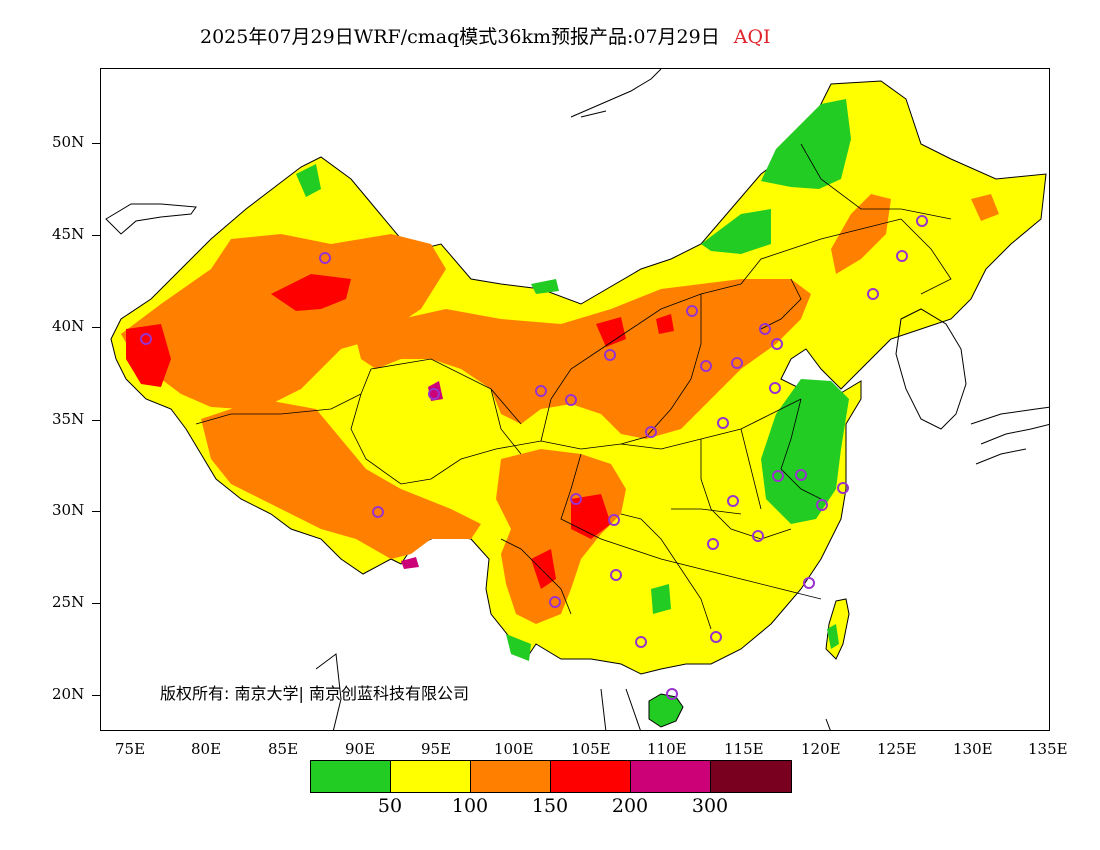 The width and height of the screenshot is (1100, 850). I want to click on lon-label-80e: 80E, so click(206, 749).